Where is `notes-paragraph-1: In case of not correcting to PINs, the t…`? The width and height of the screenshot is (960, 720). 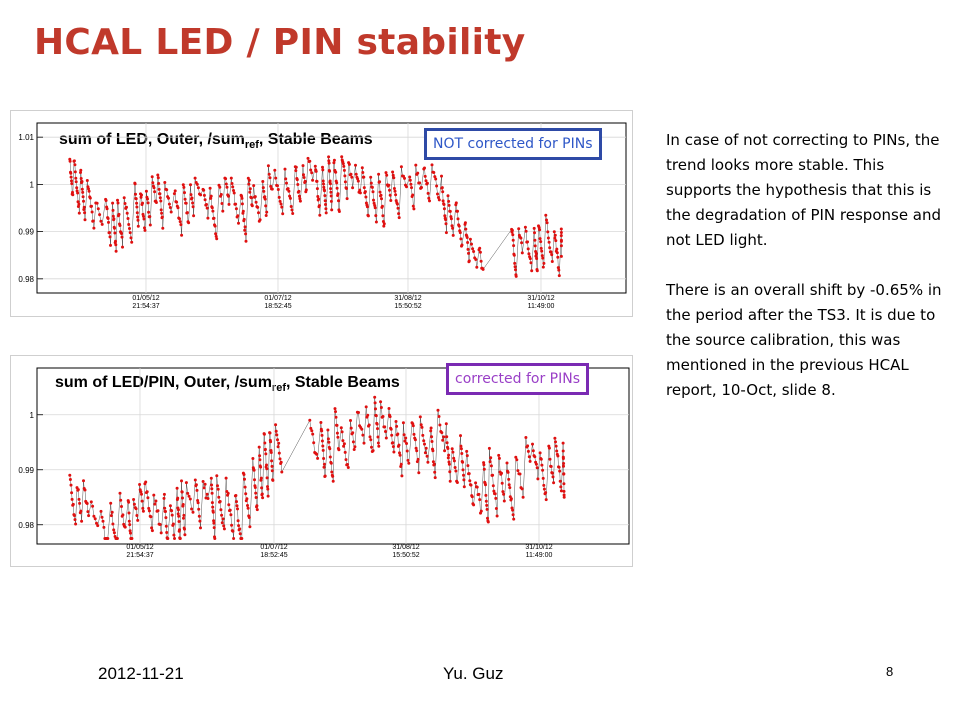 notes-paragraph-1: In case of not correcting to PINs, the t… is located at coordinates (804, 190).